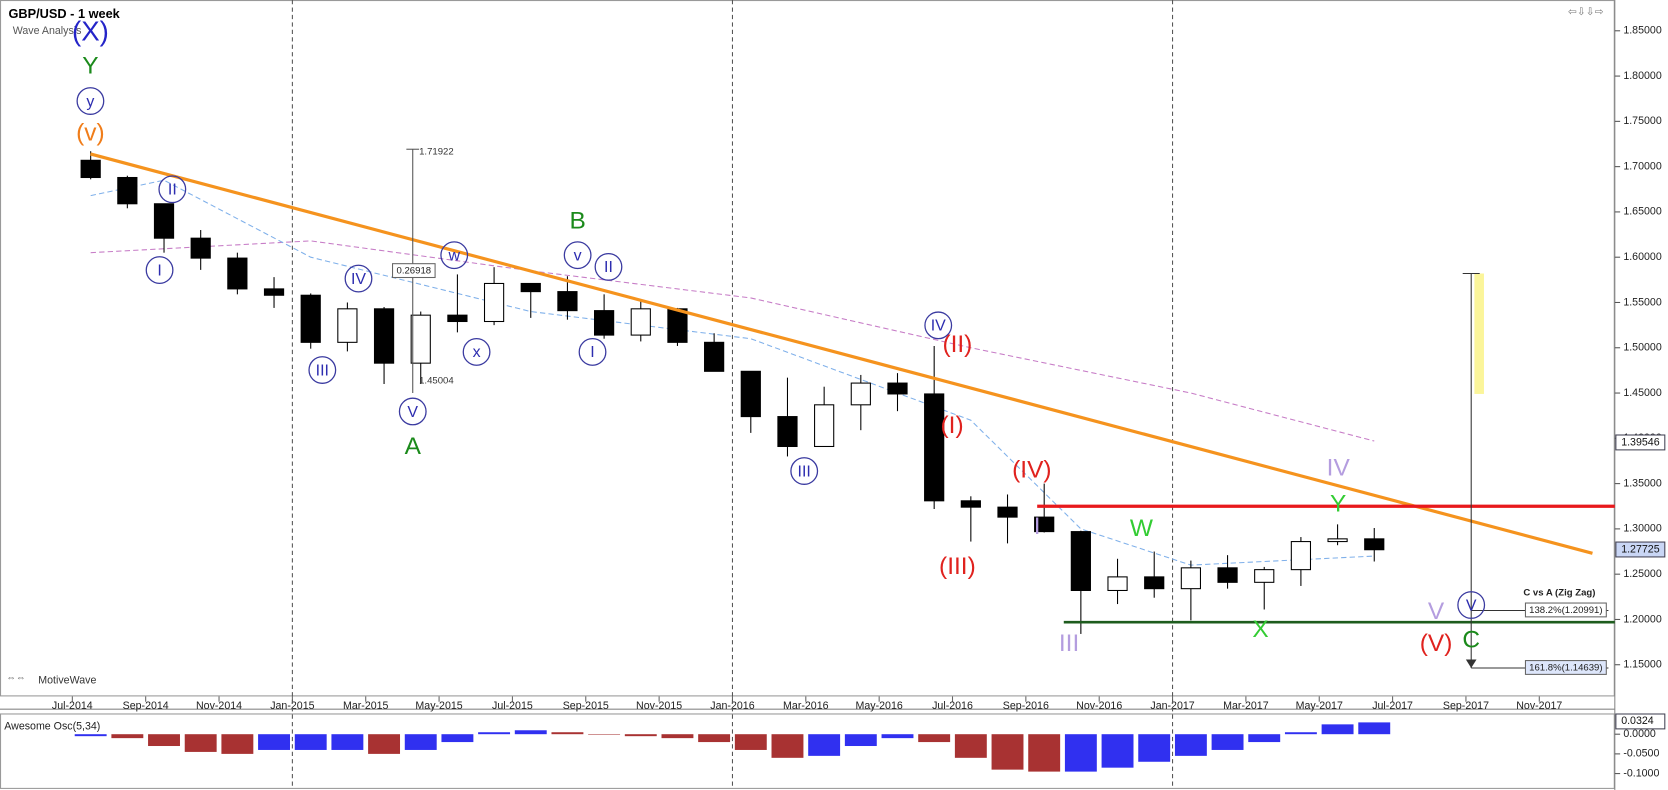  What do you see at coordinates (1642, 76) in the screenshot?
I see `y-tick-label: 1.80000` at bounding box center [1642, 76].